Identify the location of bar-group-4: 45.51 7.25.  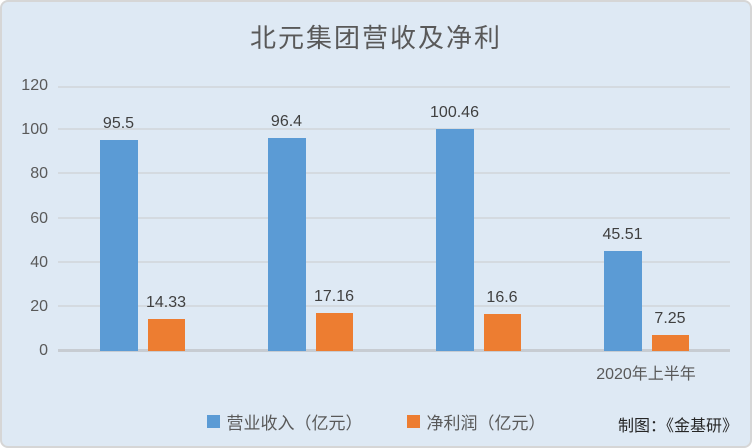
(646, 218).